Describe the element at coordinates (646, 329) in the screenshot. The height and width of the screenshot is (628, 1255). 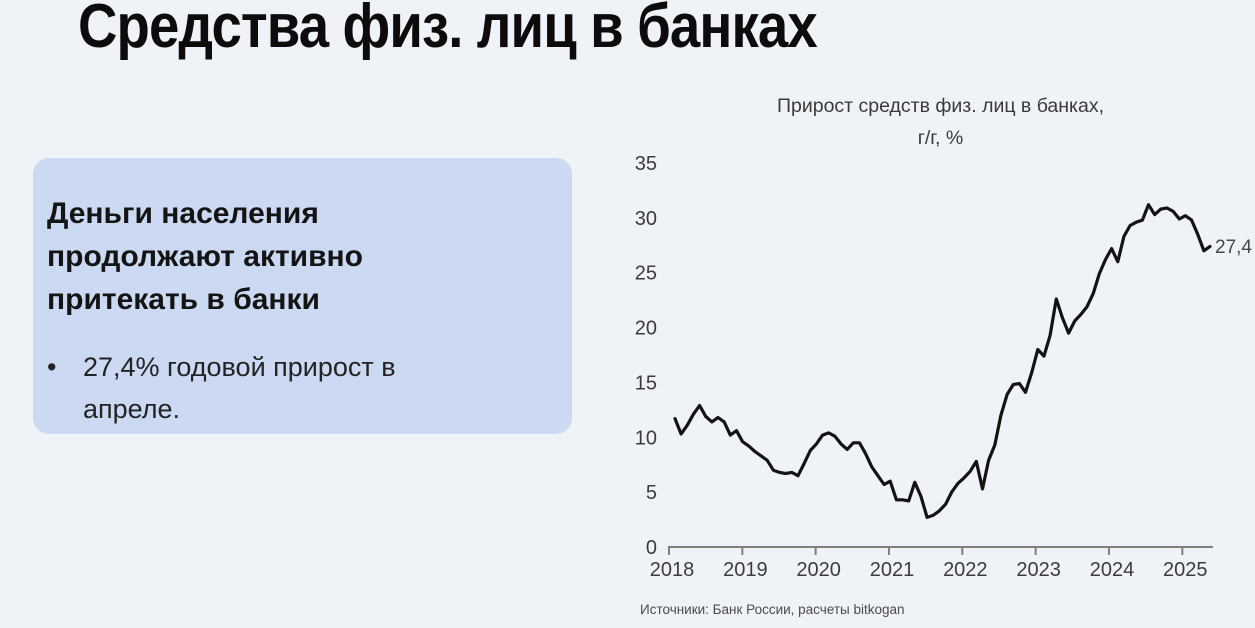
I see `y-axis-tick-label: 20` at that location.